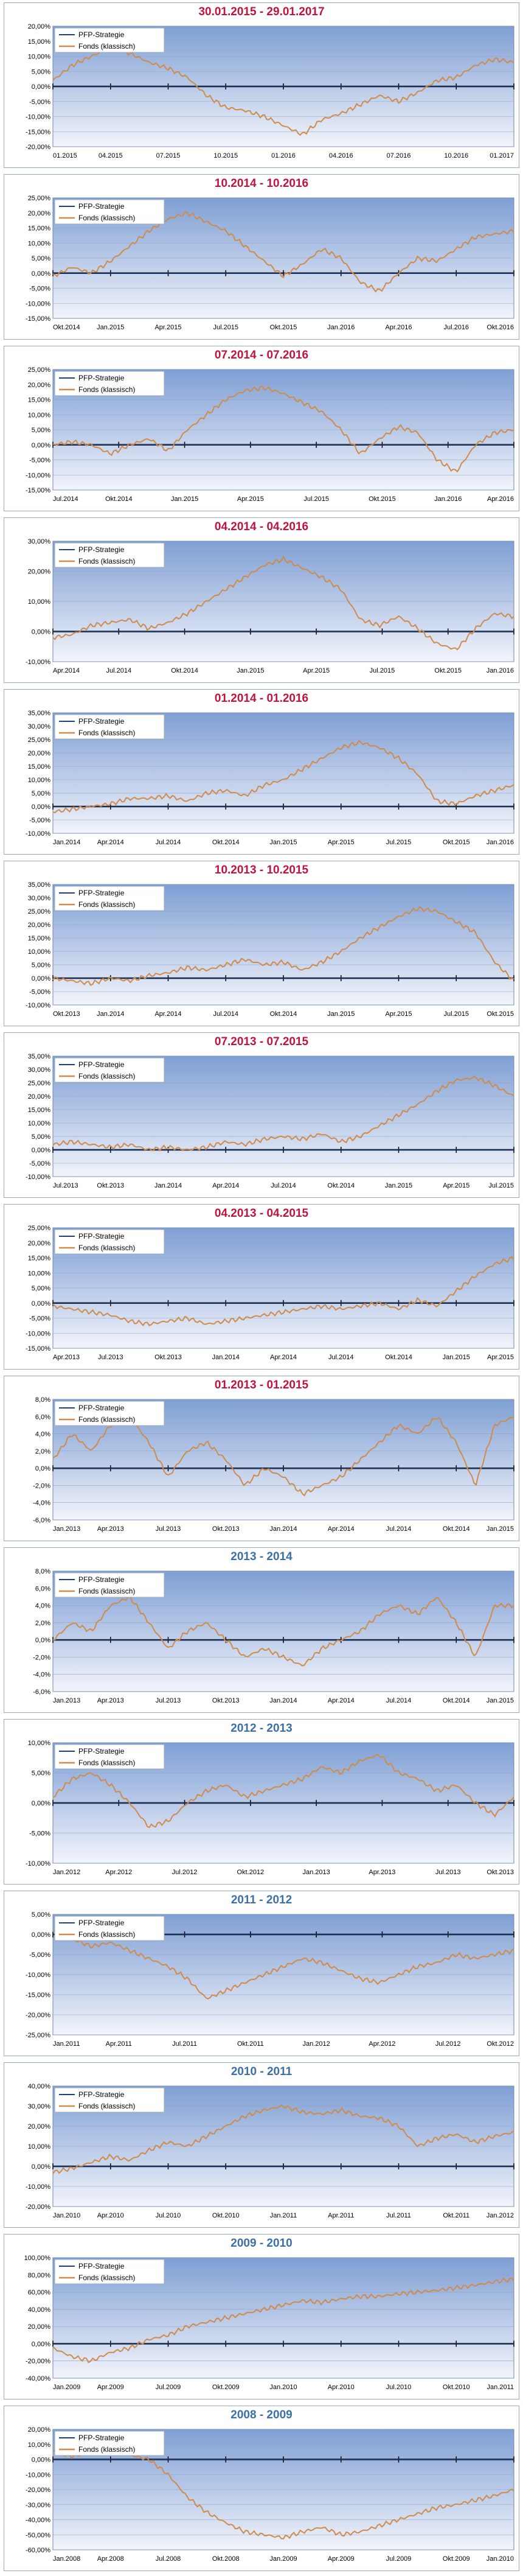 The image size is (523, 2576). I want to click on x-tick-label: Apr.2016, so click(500, 499).